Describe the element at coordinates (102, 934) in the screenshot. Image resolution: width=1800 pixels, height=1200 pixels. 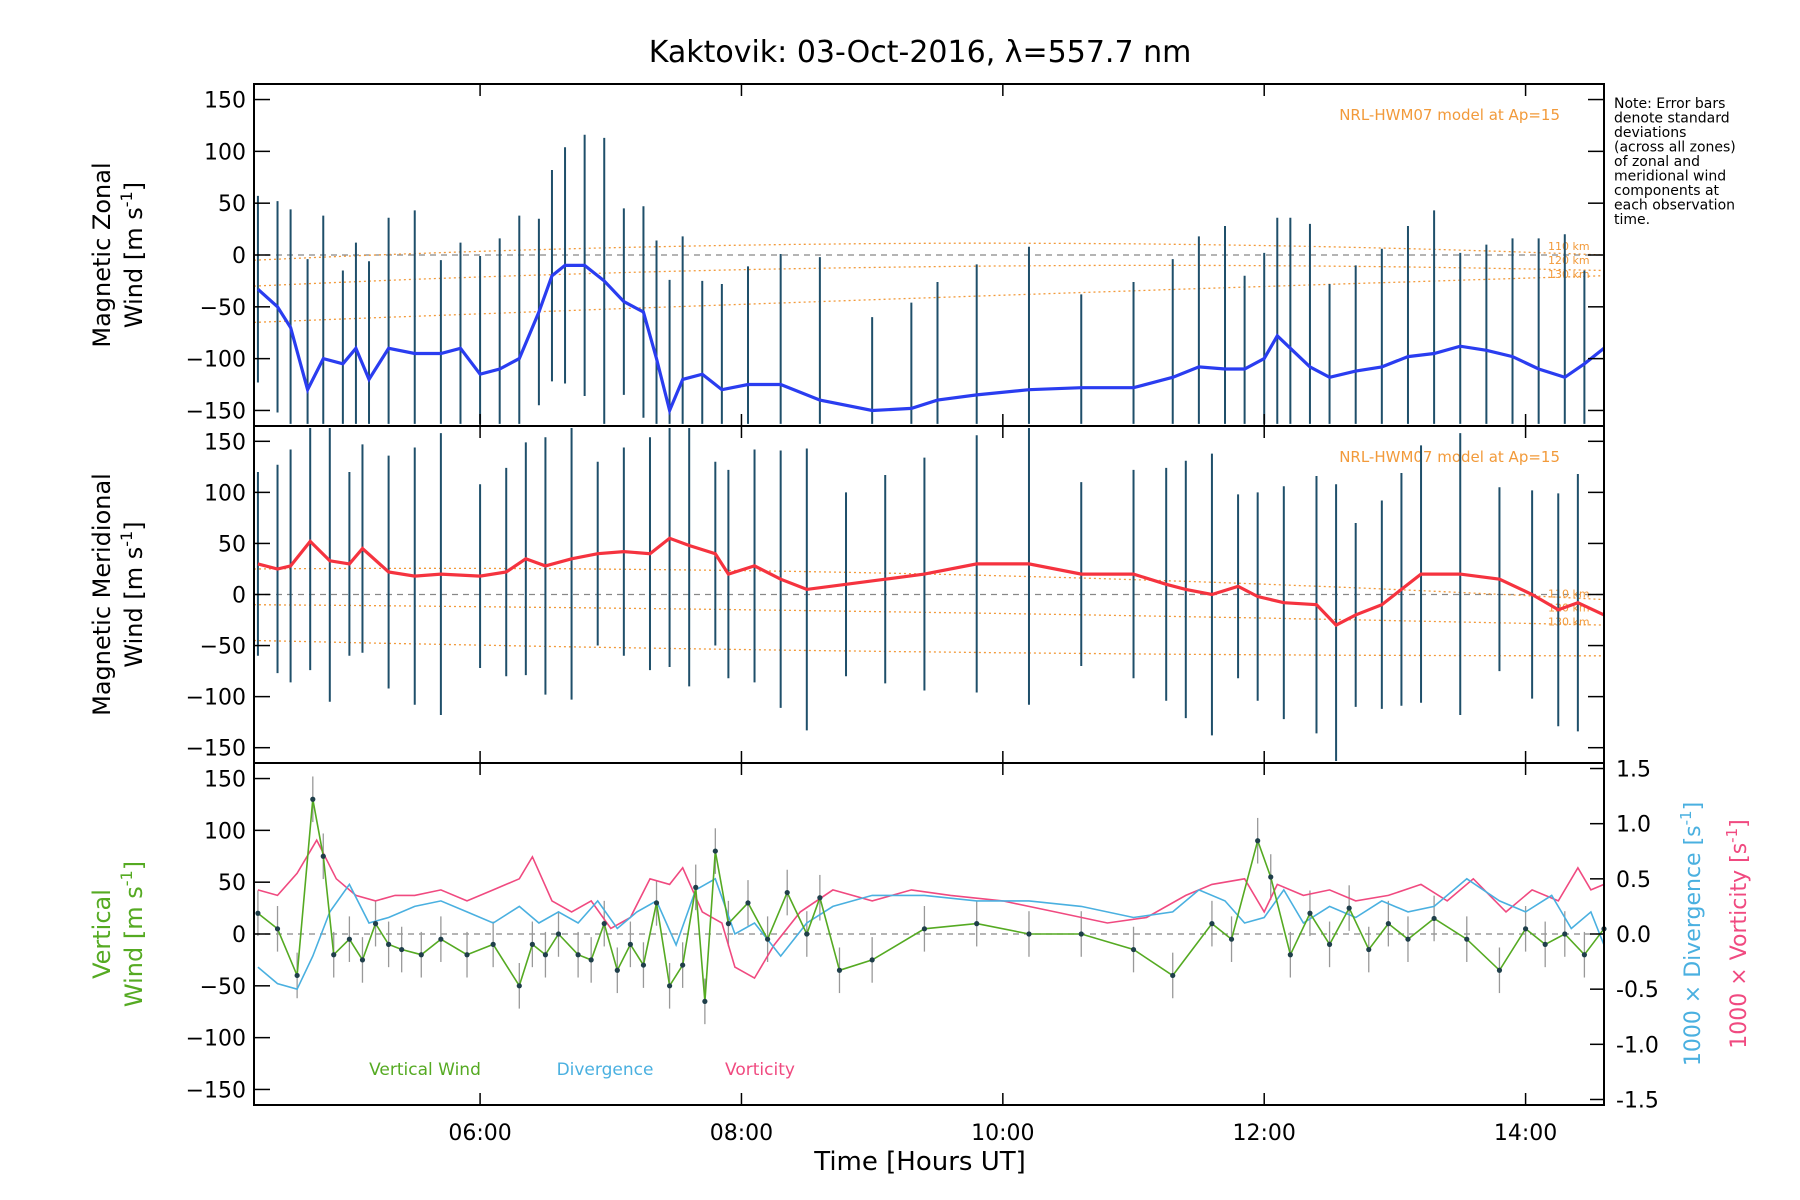
I see `y-axis-label-line1: Vertical` at that location.